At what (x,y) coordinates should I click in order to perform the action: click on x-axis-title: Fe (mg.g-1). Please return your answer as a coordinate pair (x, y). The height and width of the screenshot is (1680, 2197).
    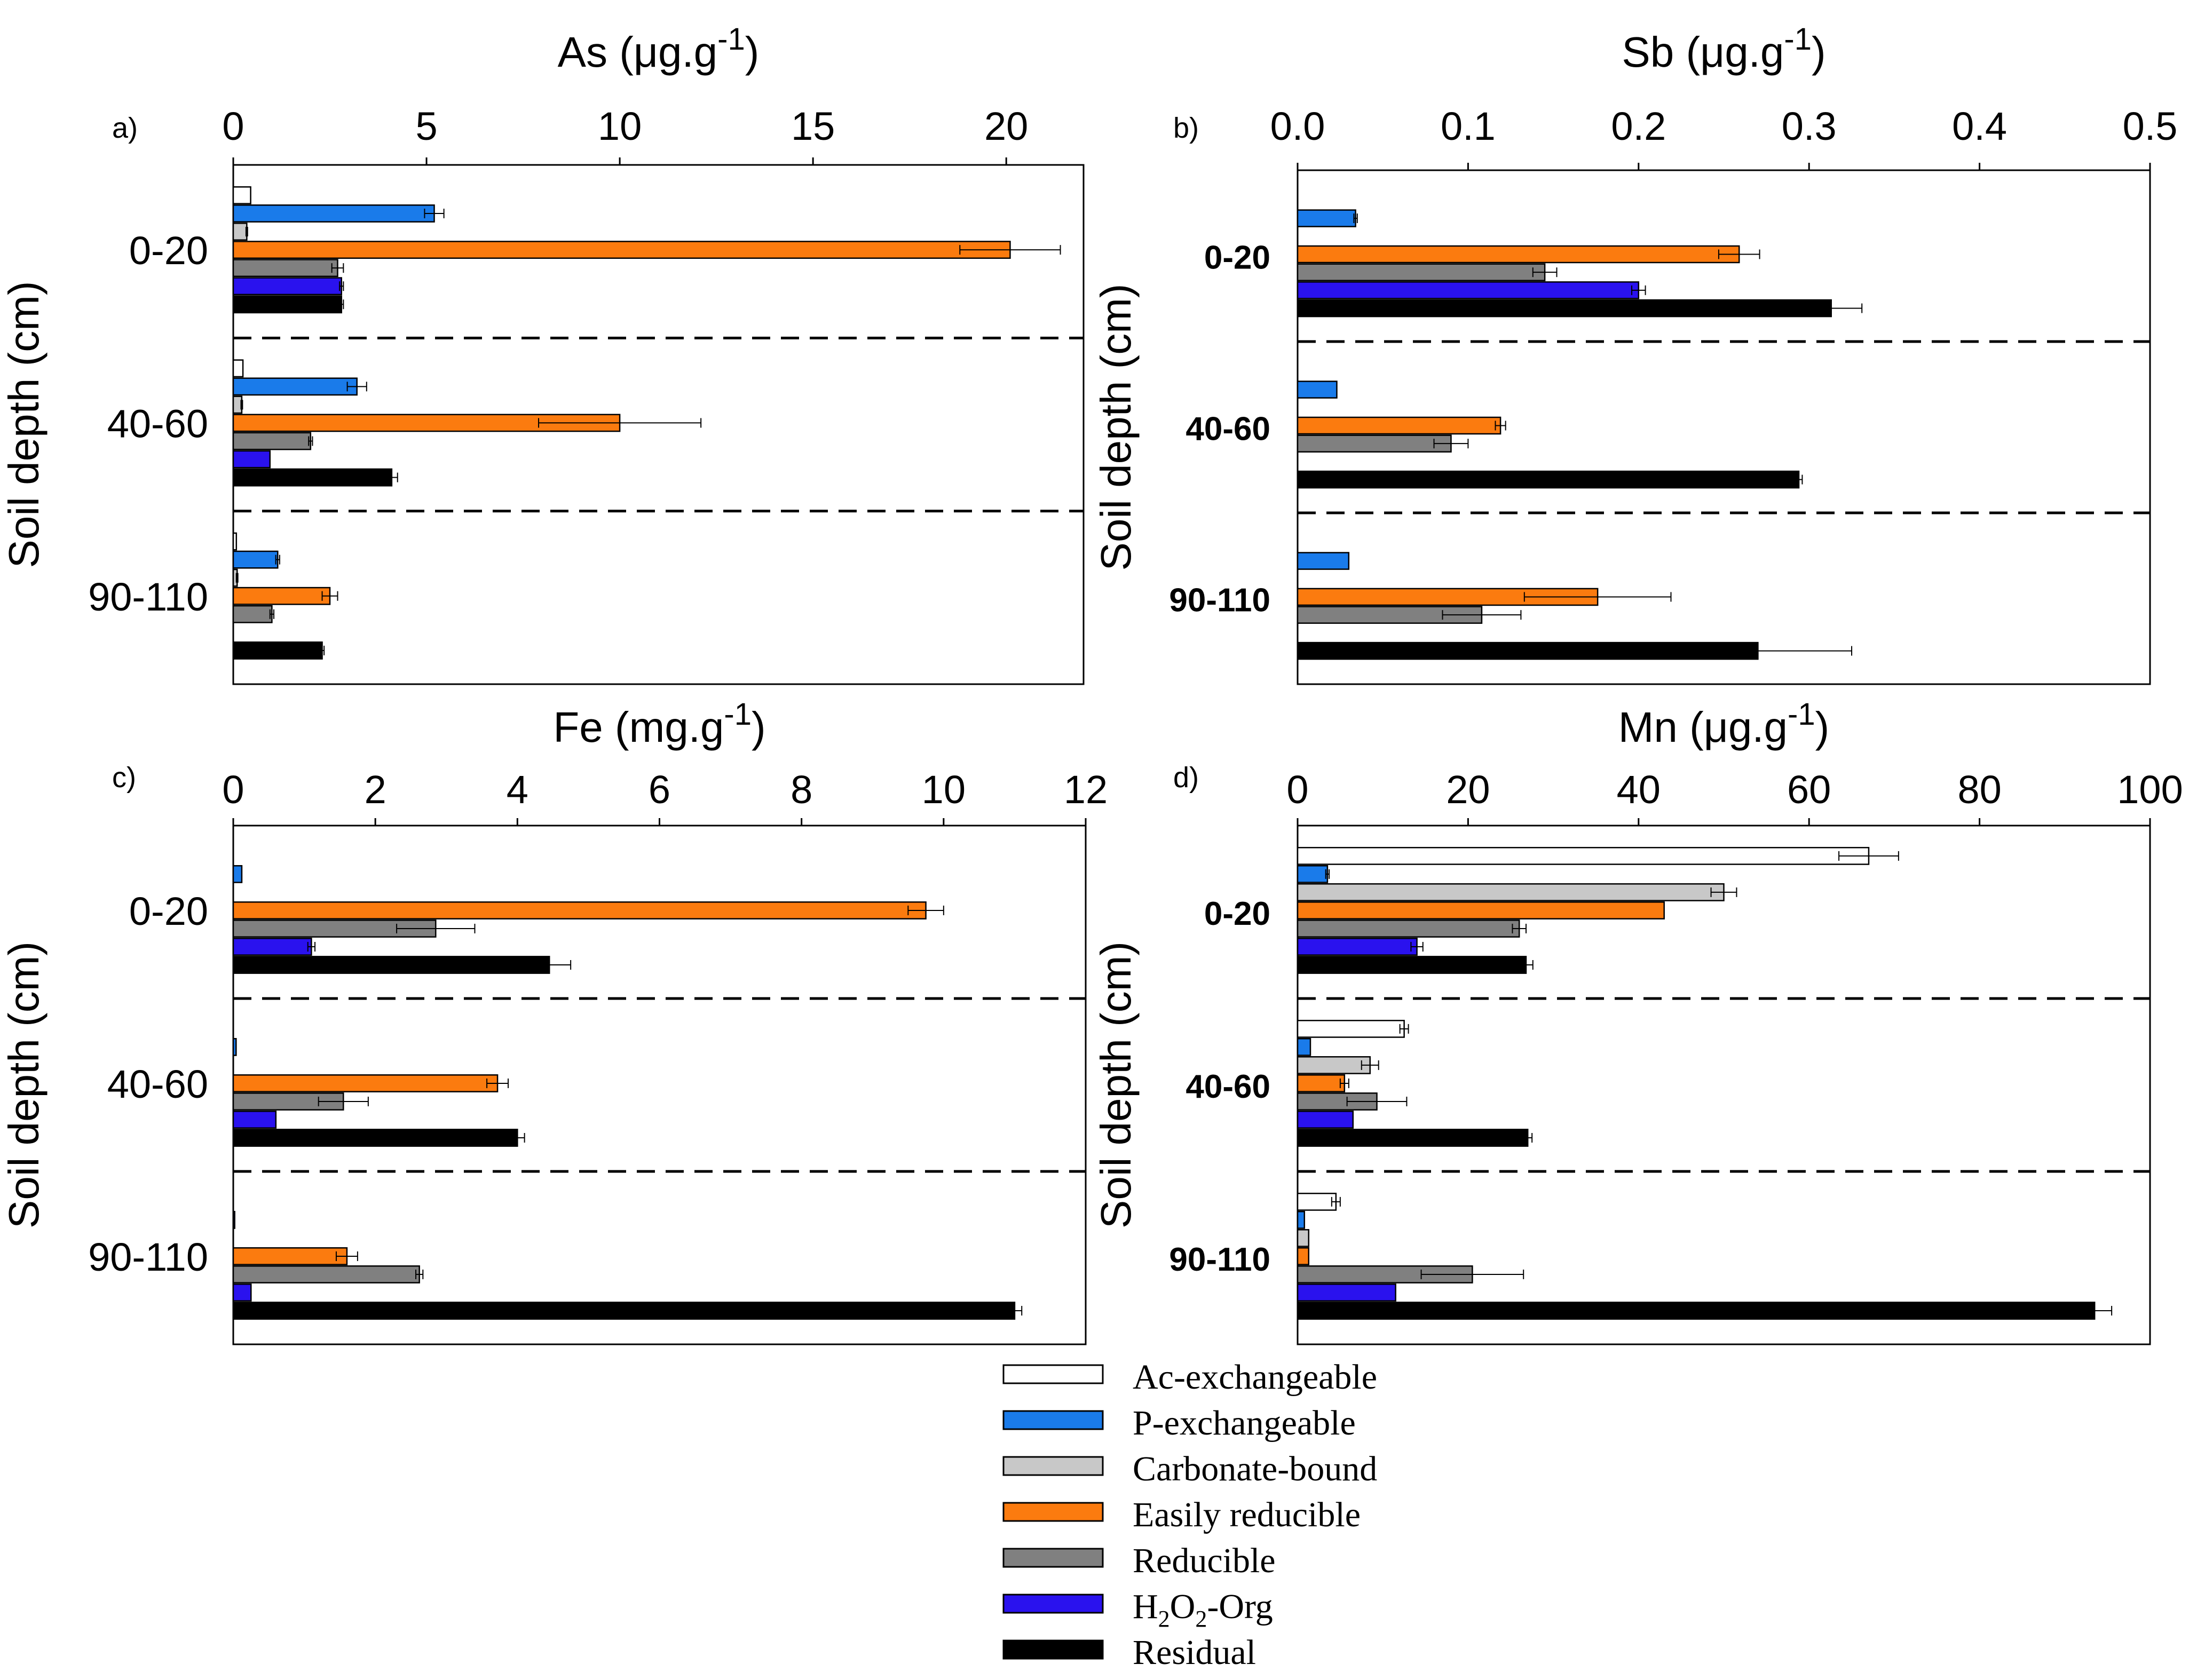
    Looking at the image, I should click on (659, 724).